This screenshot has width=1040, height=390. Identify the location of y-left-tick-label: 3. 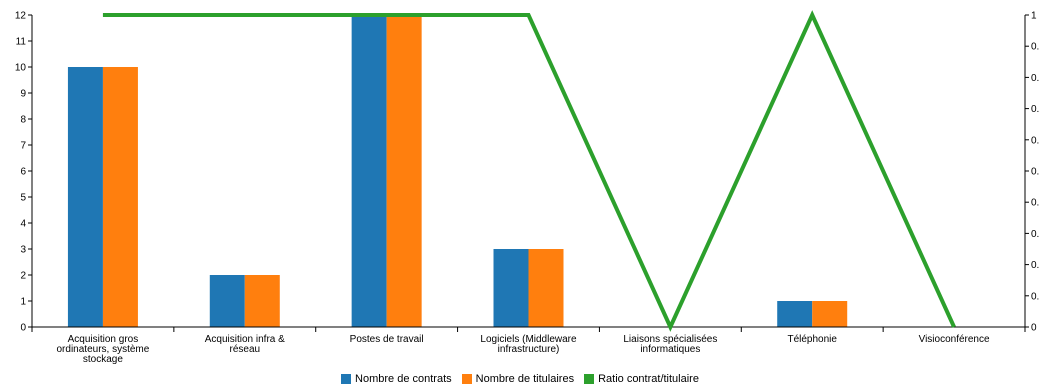
(23, 250).